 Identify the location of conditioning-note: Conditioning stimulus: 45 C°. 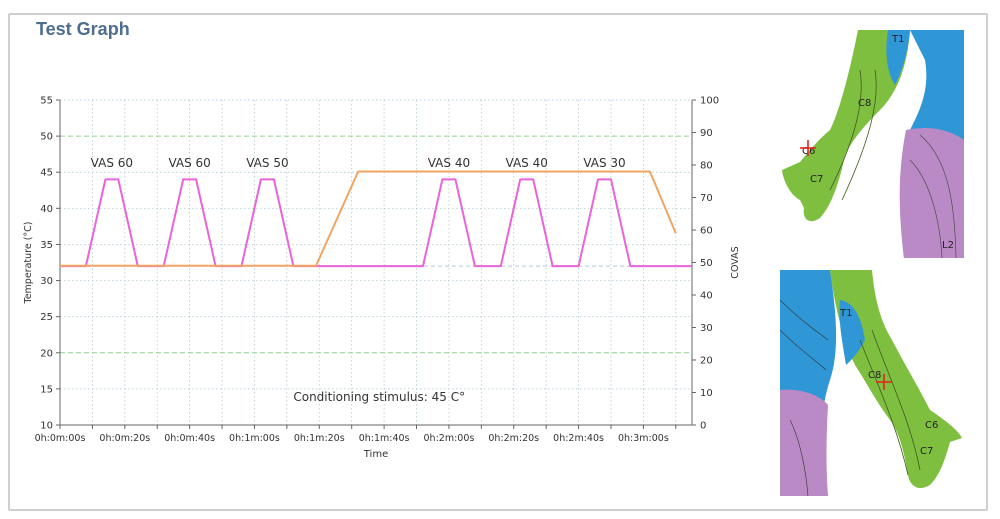
(379, 397).